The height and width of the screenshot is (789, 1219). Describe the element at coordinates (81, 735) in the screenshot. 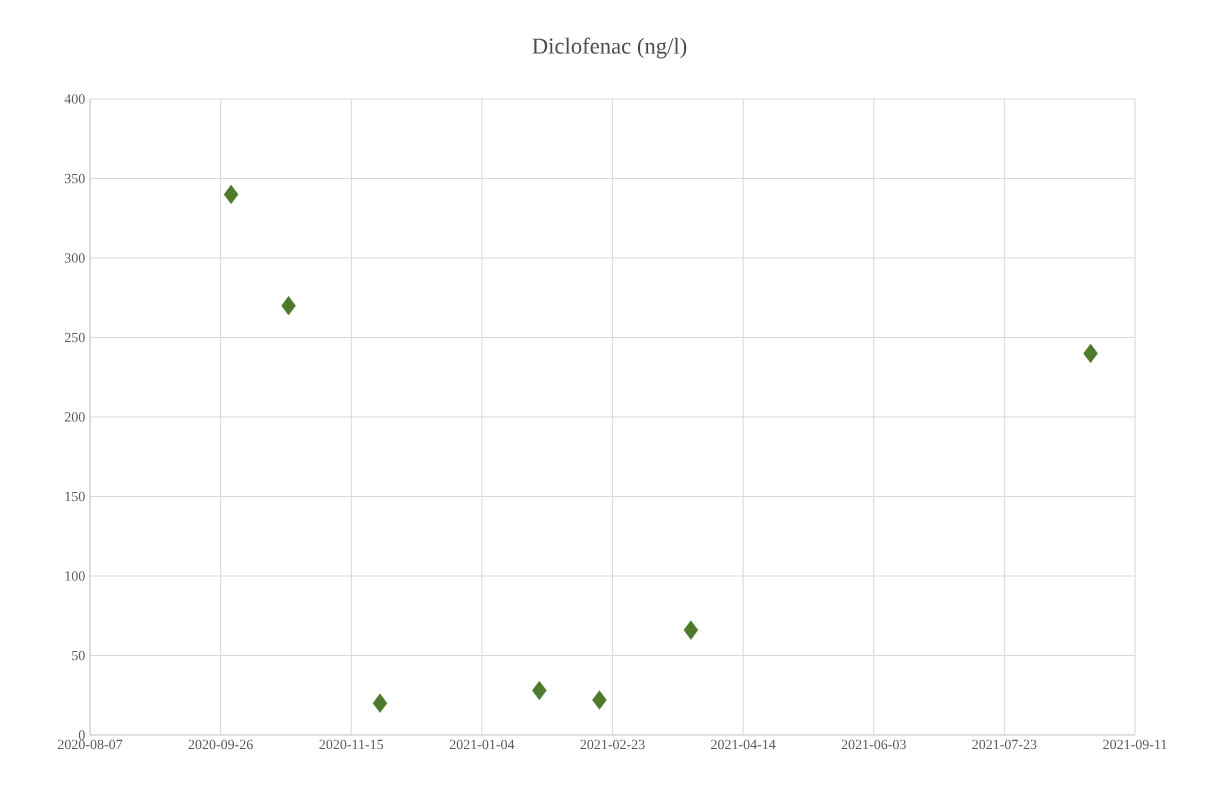

I see `y-tick-label: 0` at that location.